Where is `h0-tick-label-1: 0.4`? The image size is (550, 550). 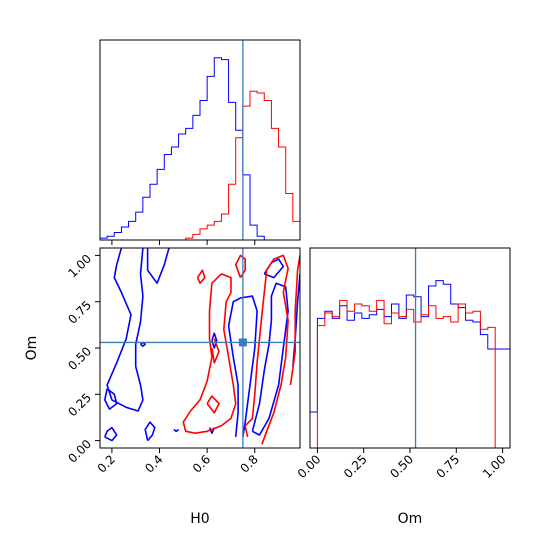 h0-tick-label-1: 0.4 is located at coordinates (153, 463).